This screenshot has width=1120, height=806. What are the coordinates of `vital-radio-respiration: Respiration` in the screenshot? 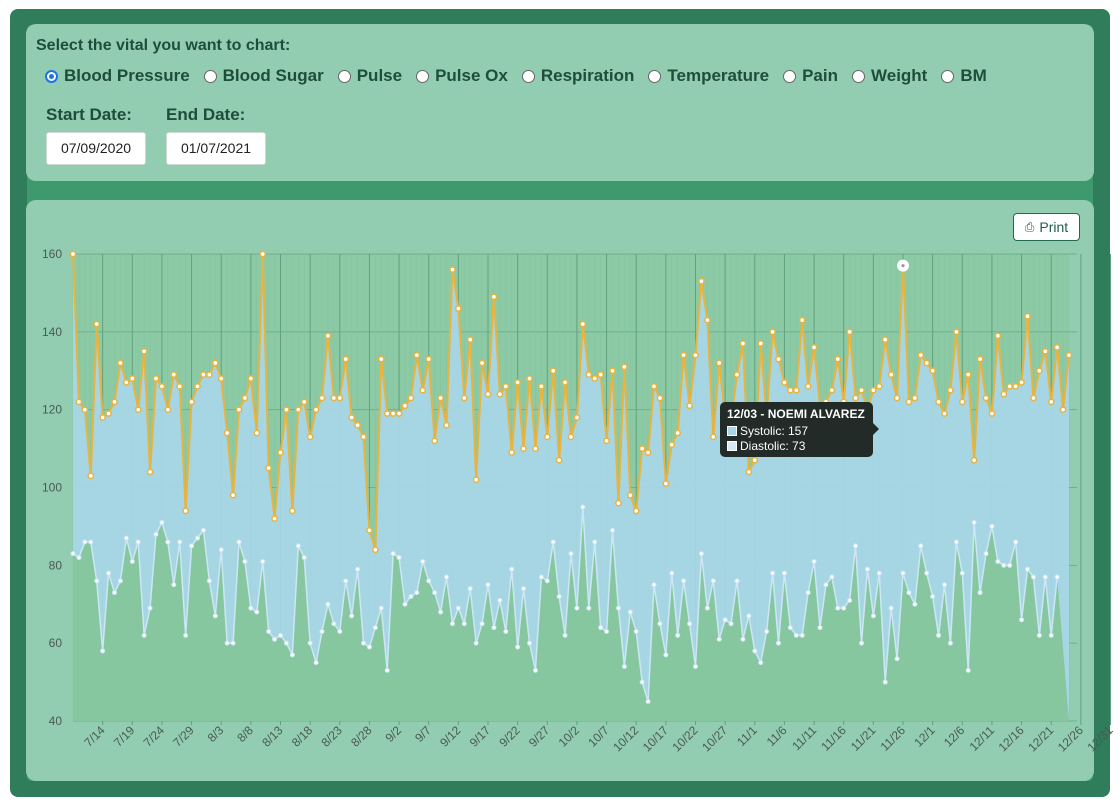 It's located at (578, 76).